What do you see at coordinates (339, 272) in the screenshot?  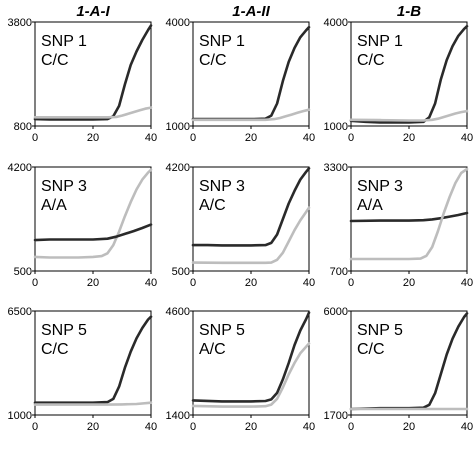 I see `y-tick-label: 700` at bounding box center [339, 272].